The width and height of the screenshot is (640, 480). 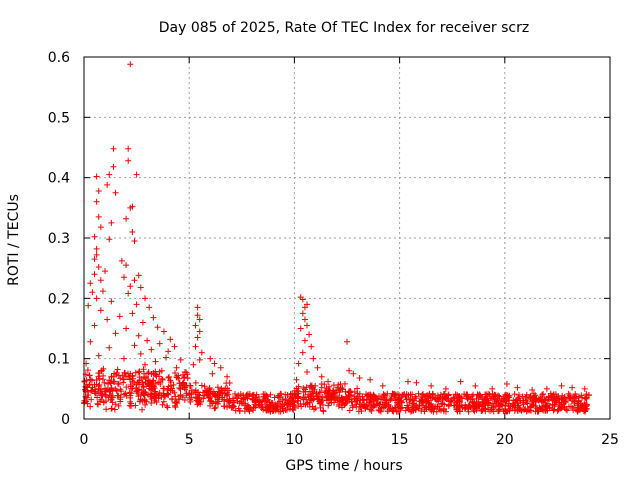 What do you see at coordinates (343, 466) in the screenshot?
I see `x-axis-label: GPS time / hours` at bounding box center [343, 466].